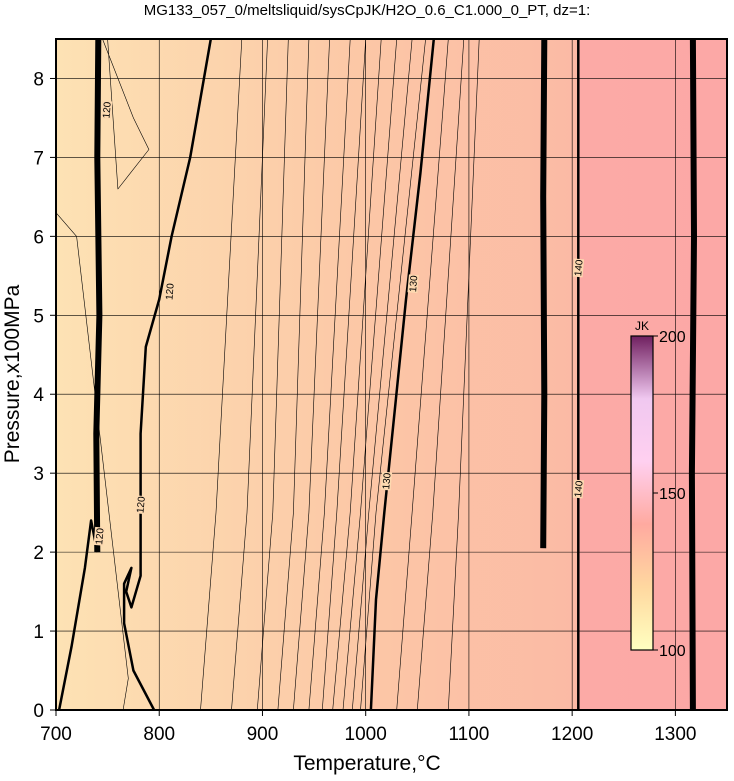 The width and height of the screenshot is (734, 781). I want to click on x-tick-label: 800, so click(159, 734).